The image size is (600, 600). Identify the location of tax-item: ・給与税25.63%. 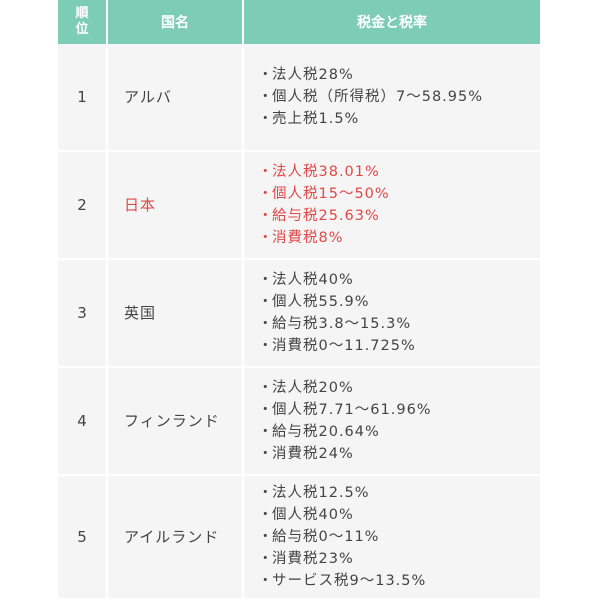
(395, 216).